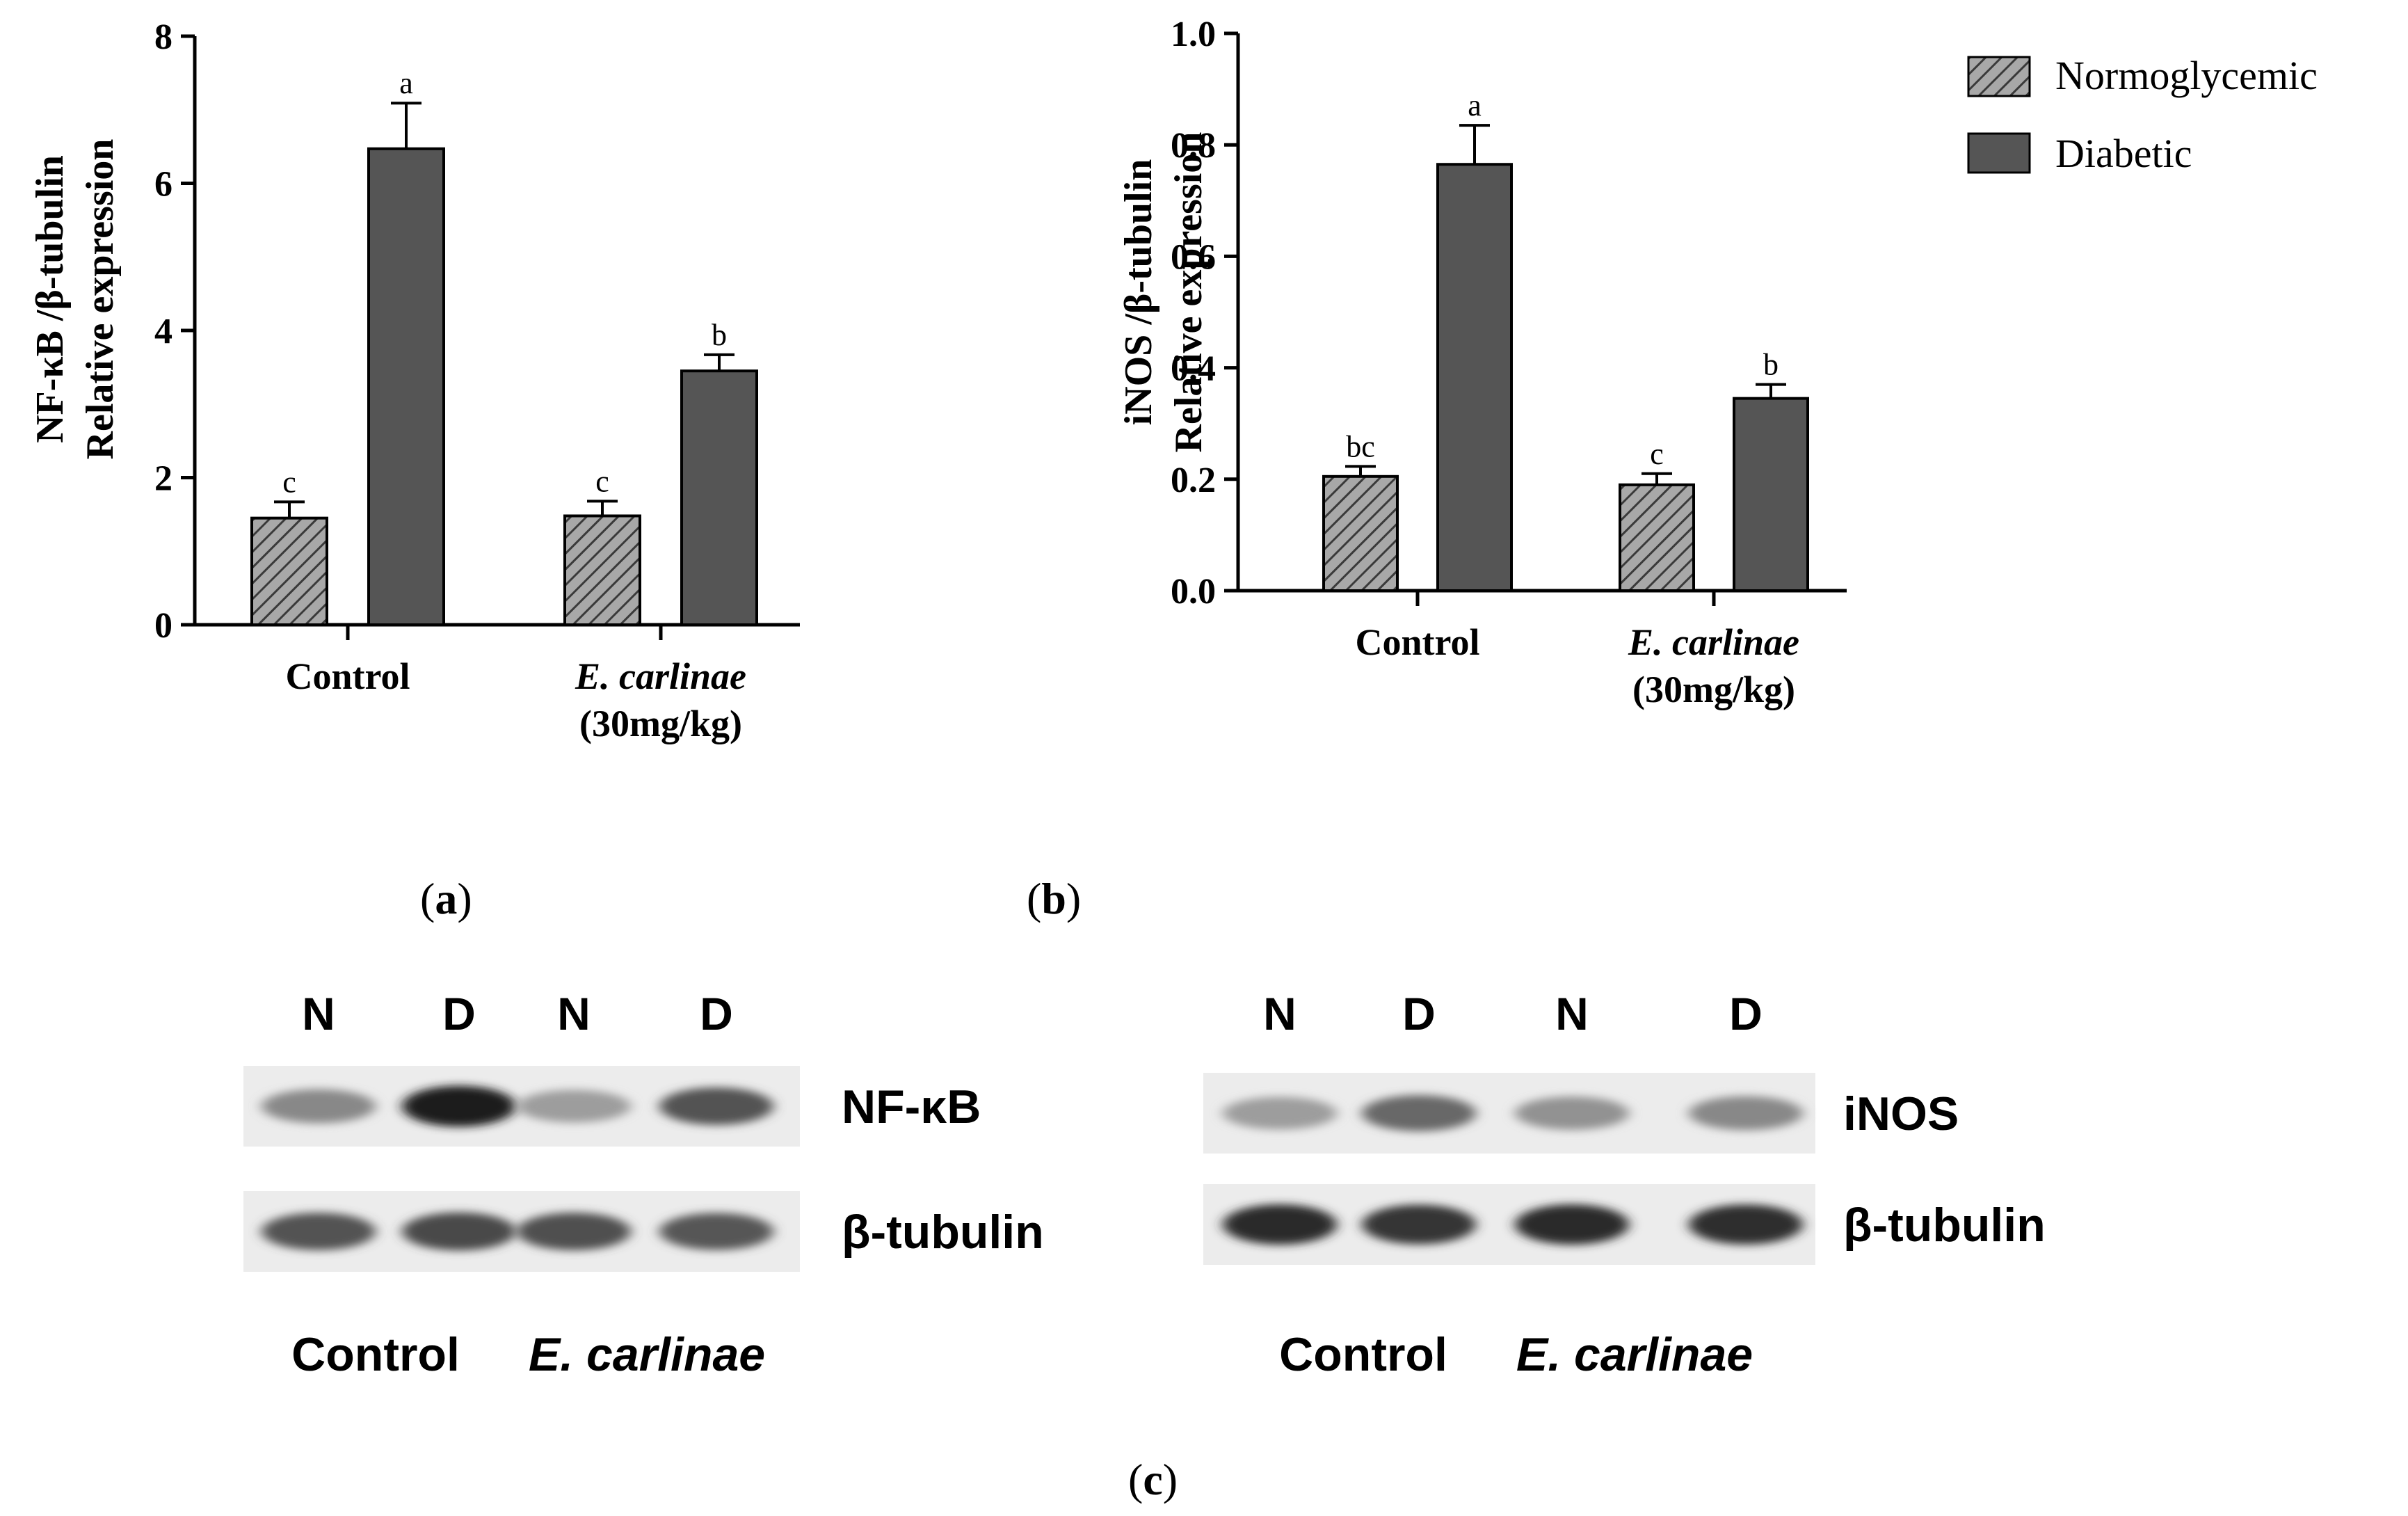 Image resolution: width=2408 pixels, height=1516 pixels. Describe the element at coordinates (1901, 1113) in the screenshot. I see `blot-row-label: iNOS` at that location.